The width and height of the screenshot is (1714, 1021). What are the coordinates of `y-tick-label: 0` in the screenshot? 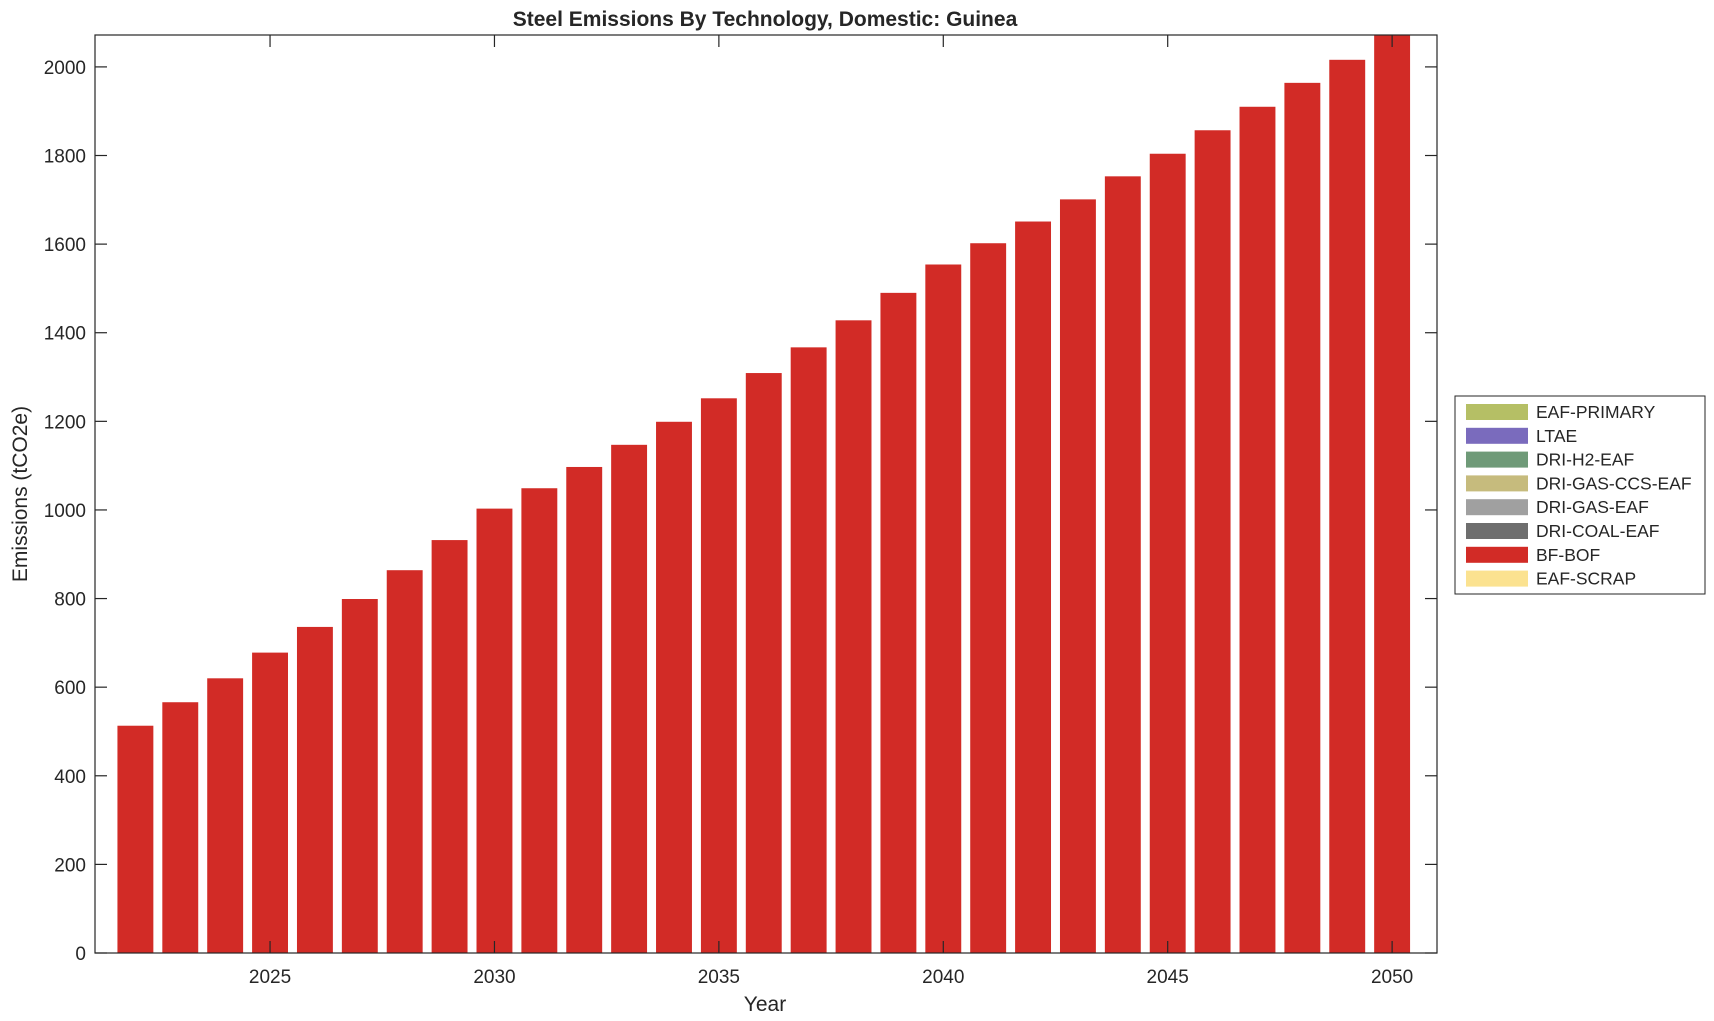 It's located at (80, 954).